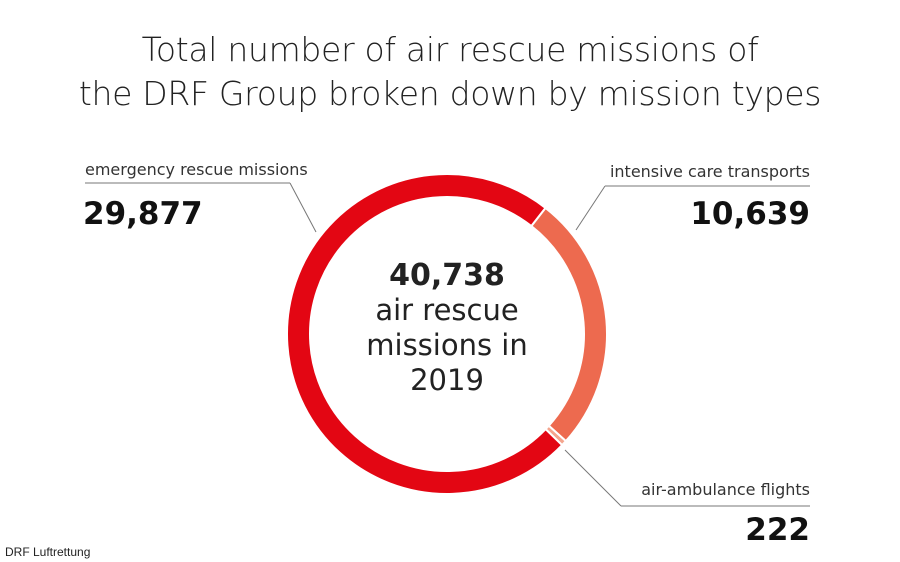 This screenshot has width=900, height=562. What do you see at coordinates (447, 310) in the screenshot?
I see `total-caption-1: air rescue` at bounding box center [447, 310].